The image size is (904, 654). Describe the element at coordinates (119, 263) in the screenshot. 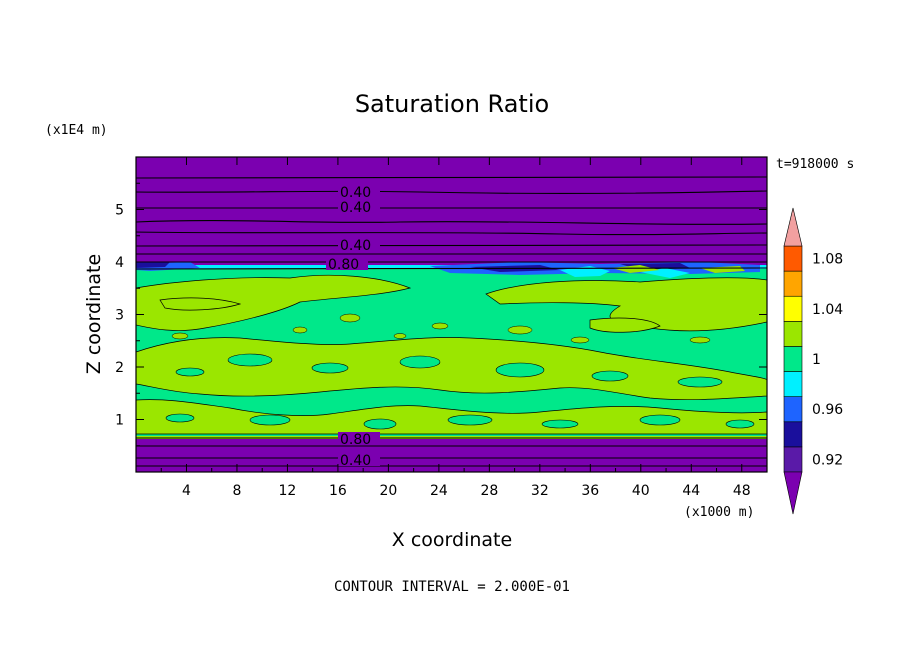

I see `y-tick-label: 4` at that location.